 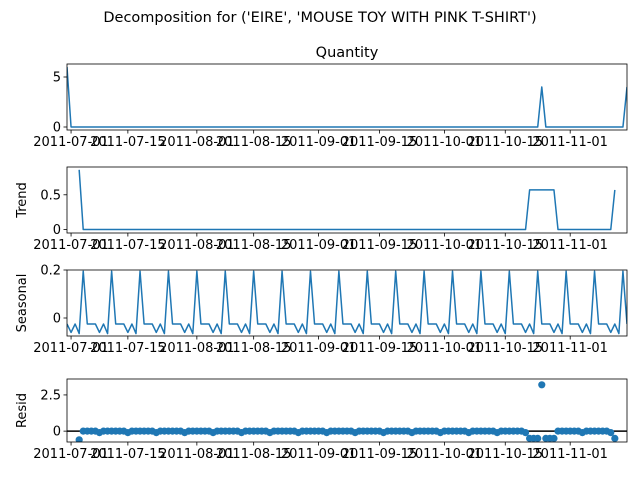 I want to click on trend-xtick-label: 2011-10-01, so click(x=445, y=245).